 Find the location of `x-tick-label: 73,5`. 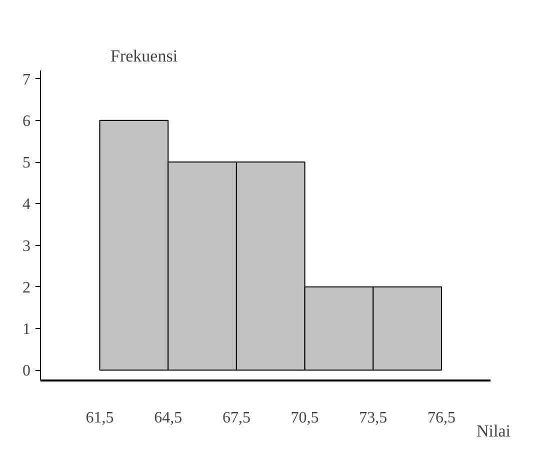

x-tick-label: 73,5 is located at coordinates (373, 418).